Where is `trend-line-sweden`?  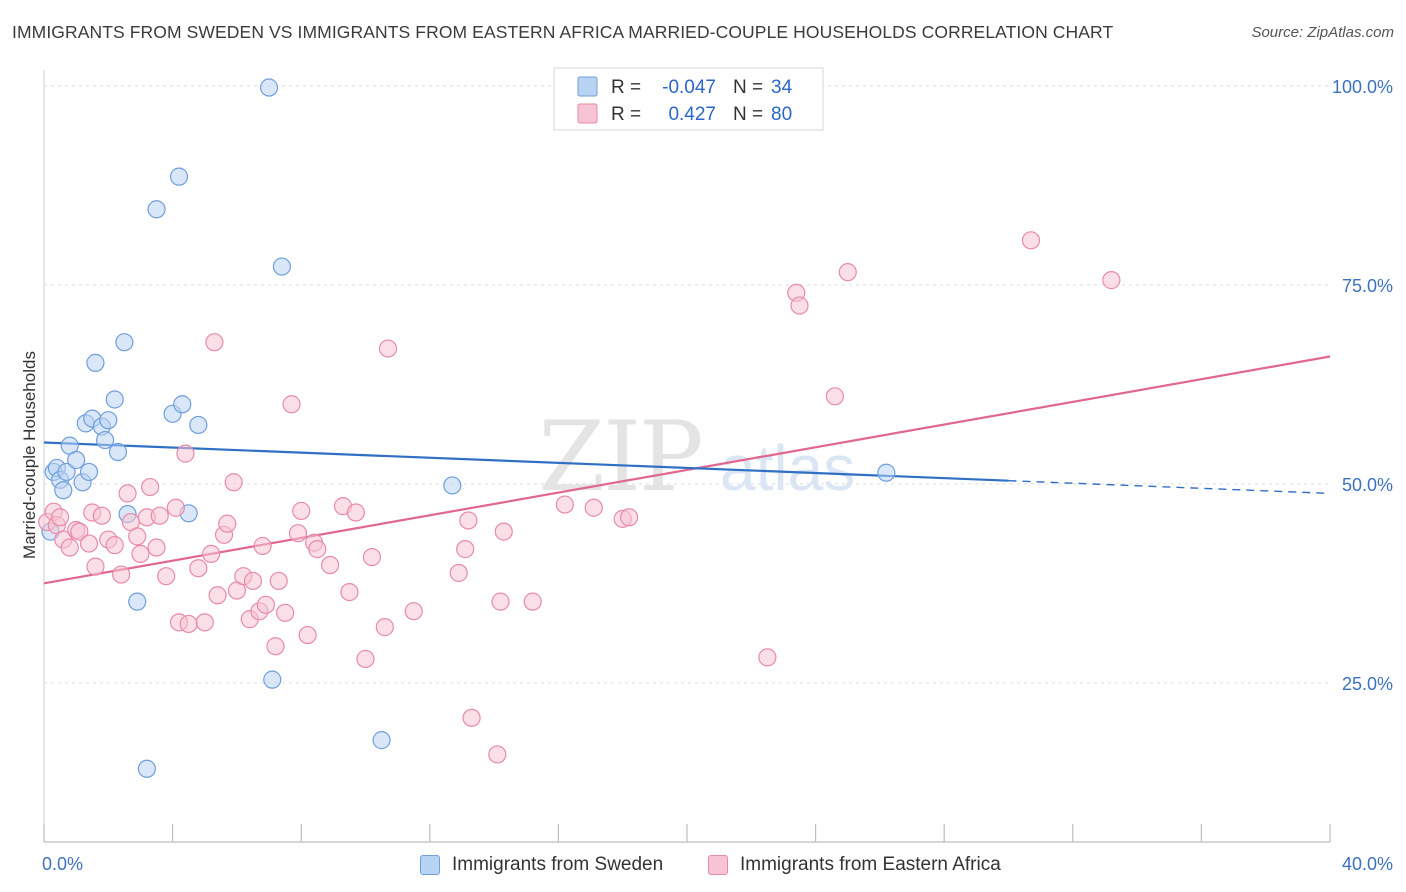
trend-line-sweden is located at coordinates (526, 461).